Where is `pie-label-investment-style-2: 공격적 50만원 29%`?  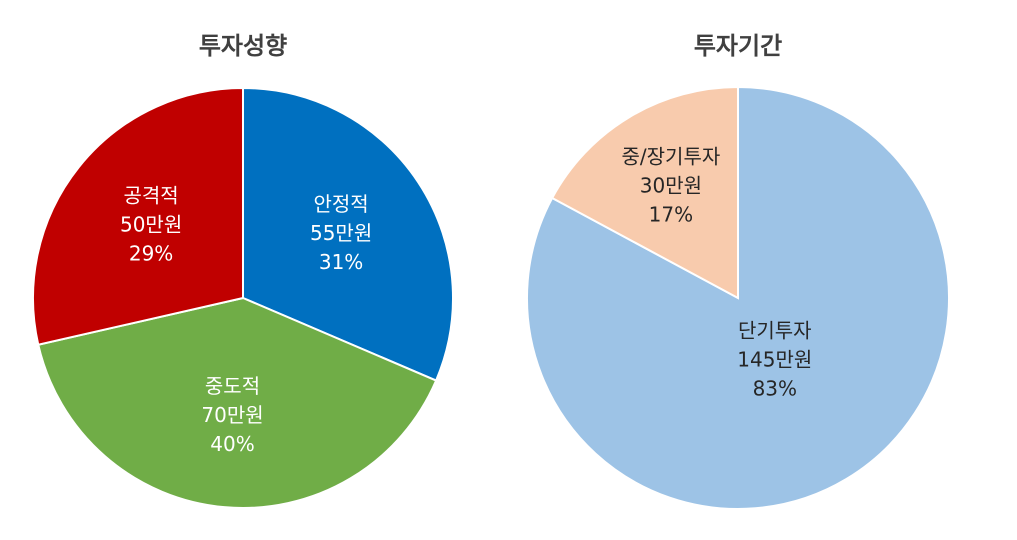
pie-label-investment-style-2: 공격적 50만원 29% is located at coordinates (151, 225).